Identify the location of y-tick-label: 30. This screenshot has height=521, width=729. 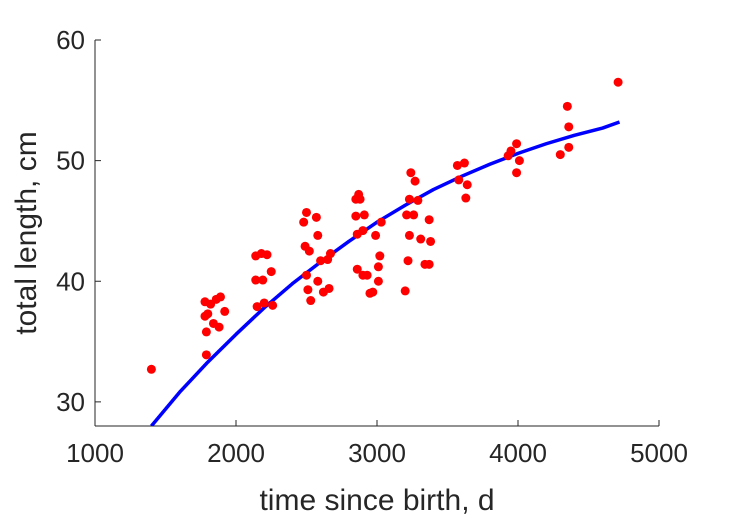
(70, 402).